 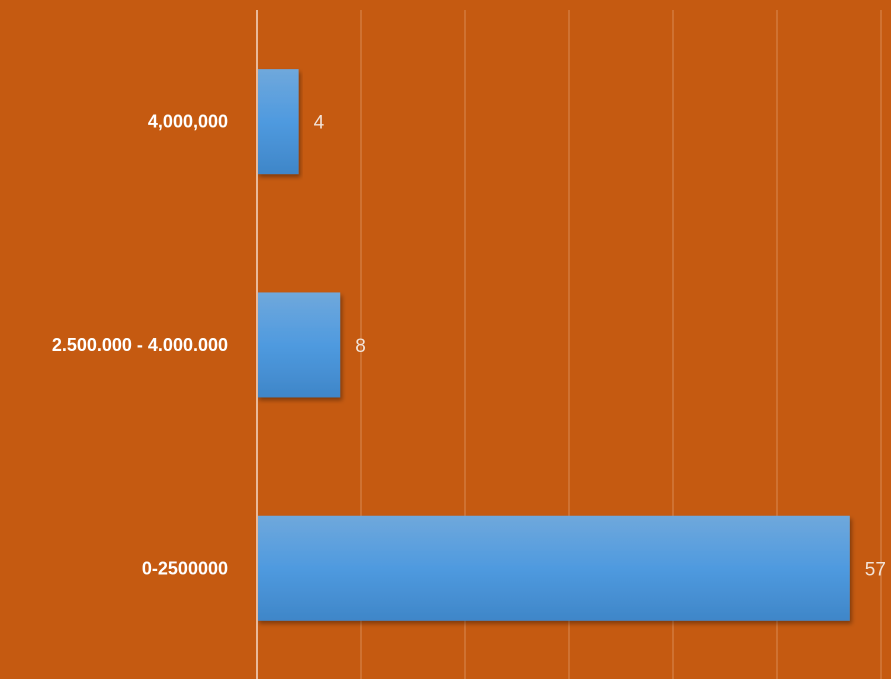 I want to click on data-label: 8, so click(x=360, y=346).